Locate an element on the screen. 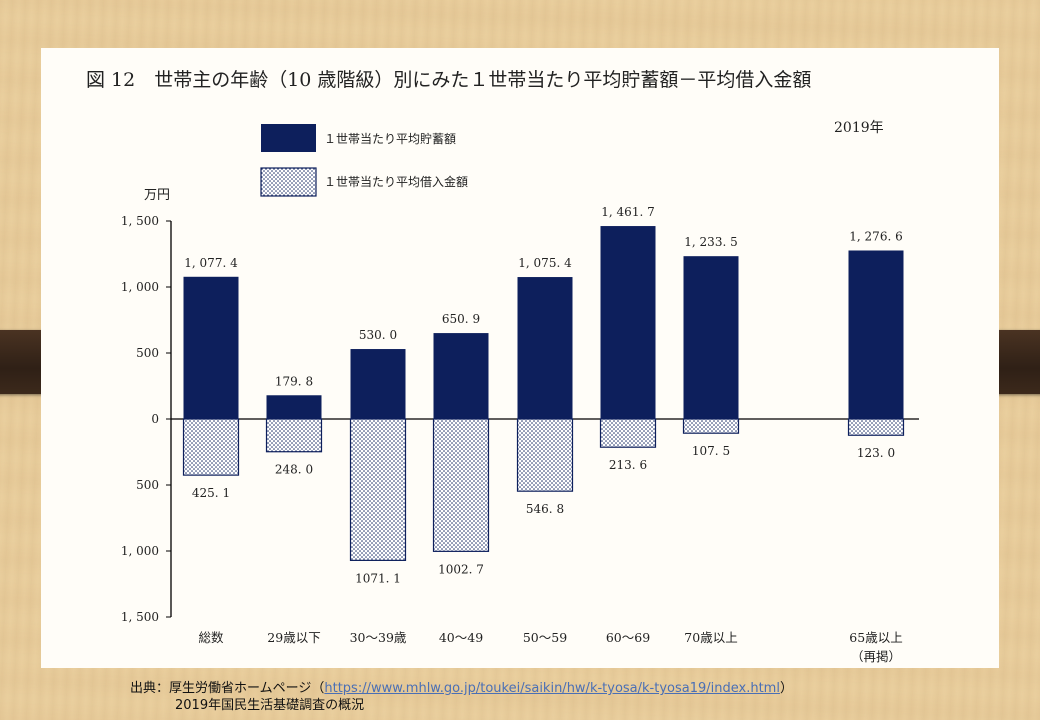 This screenshot has height=720, width=1040. borrowing-value-label: 546. 8 is located at coordinates (545, 509).